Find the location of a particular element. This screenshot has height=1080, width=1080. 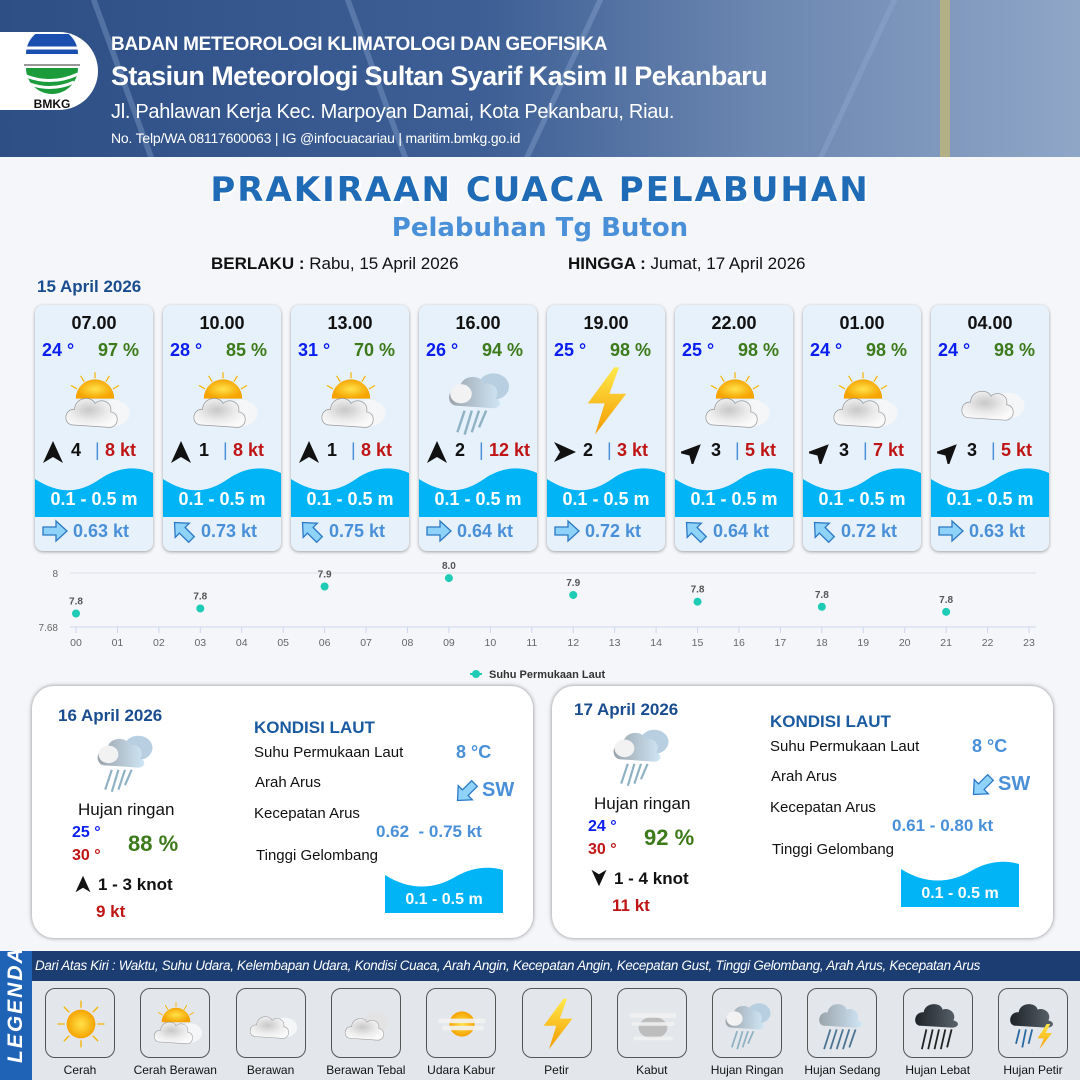

x-tick-label: 08 is located at coordinates (408, 643).